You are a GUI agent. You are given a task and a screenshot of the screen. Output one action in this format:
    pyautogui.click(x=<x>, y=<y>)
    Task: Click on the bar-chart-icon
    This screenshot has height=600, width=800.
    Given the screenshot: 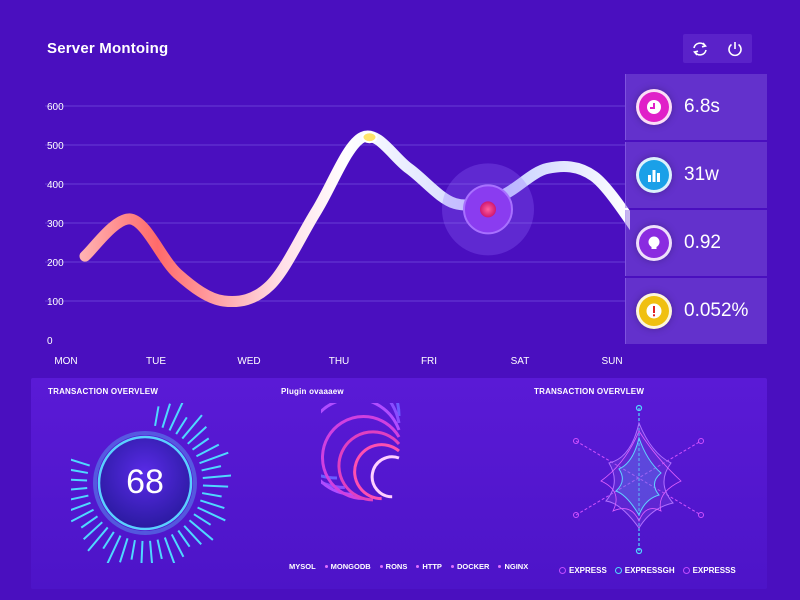 What is the action you would take?
    pyautogui.click(x=654, y=175)
    